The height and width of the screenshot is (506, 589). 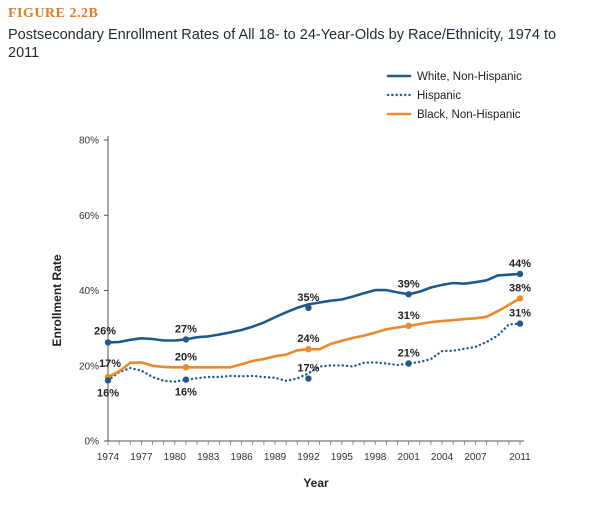 I want to click on data-label: 38%, so click(x=520, y=288).